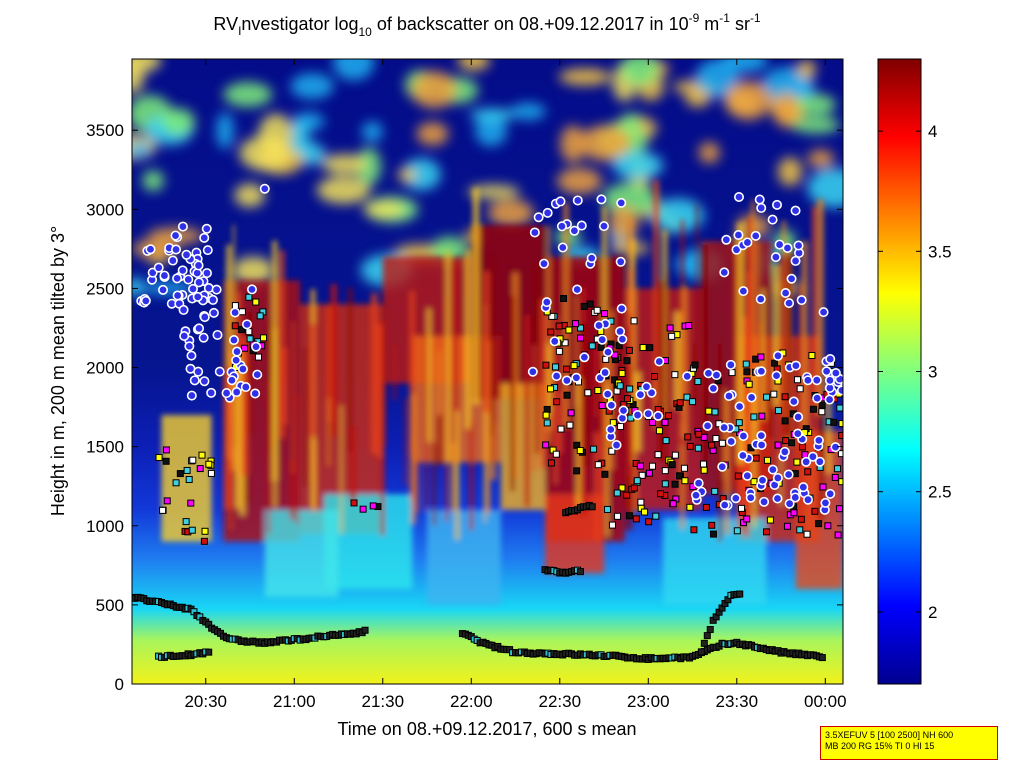 This screenshot has height=767, width=1023. Describe the element at coordinates (471, 701) in the screenshot. I see `x-tick-label: 22:00` at that location.